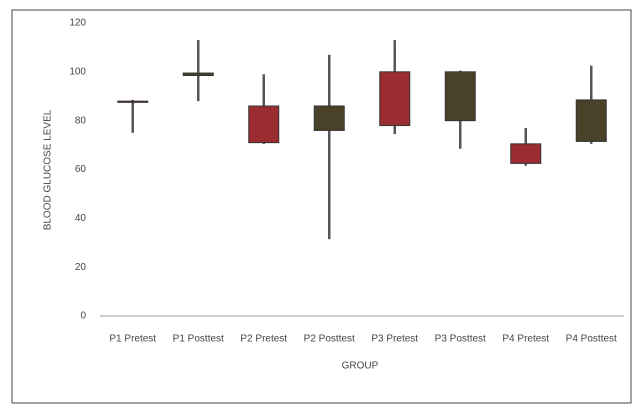 The image size is (642, 404). I want to click on x-tick-label: P1 Posttest, so click(198, 339).